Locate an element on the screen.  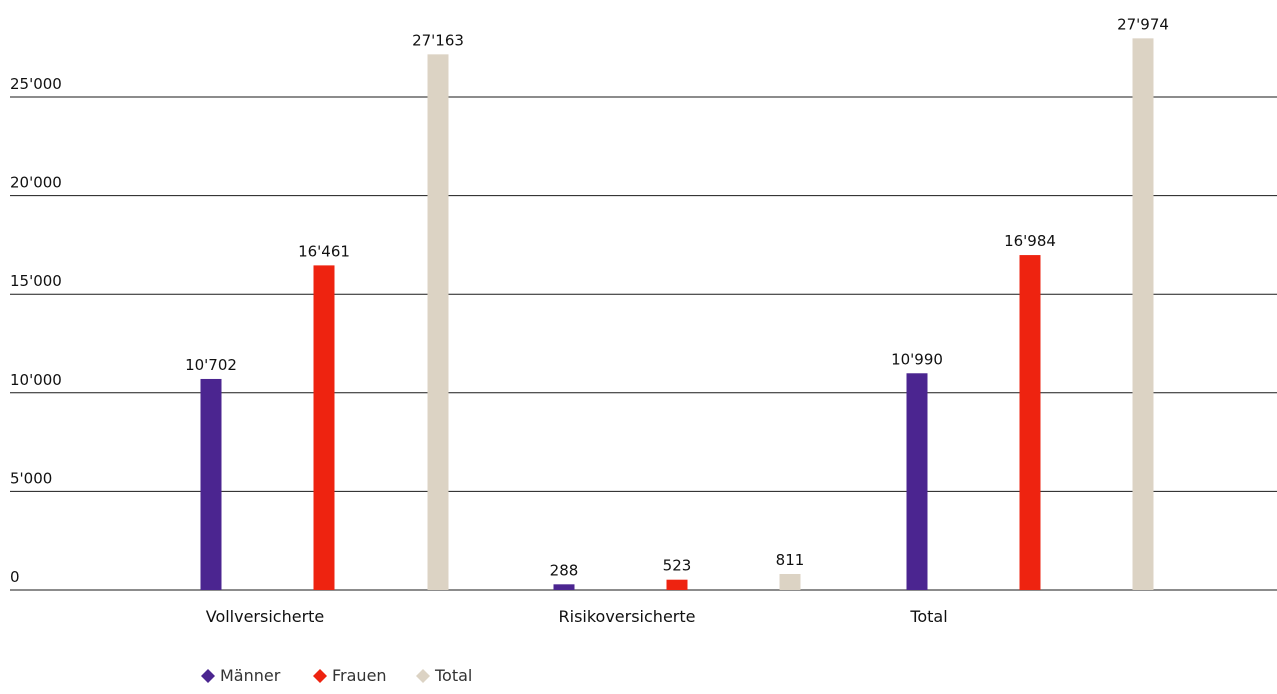
y-tick-label: 15'000 is located at coordinates (36, 281).